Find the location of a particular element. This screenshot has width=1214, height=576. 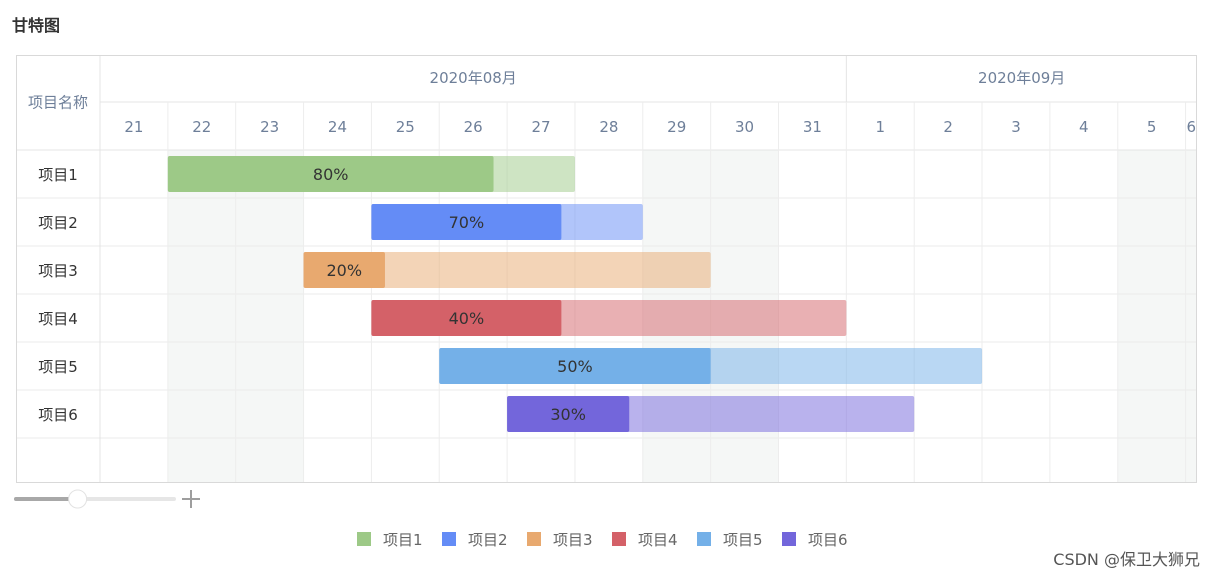

plus-icon is located at coordinates (191, 499).